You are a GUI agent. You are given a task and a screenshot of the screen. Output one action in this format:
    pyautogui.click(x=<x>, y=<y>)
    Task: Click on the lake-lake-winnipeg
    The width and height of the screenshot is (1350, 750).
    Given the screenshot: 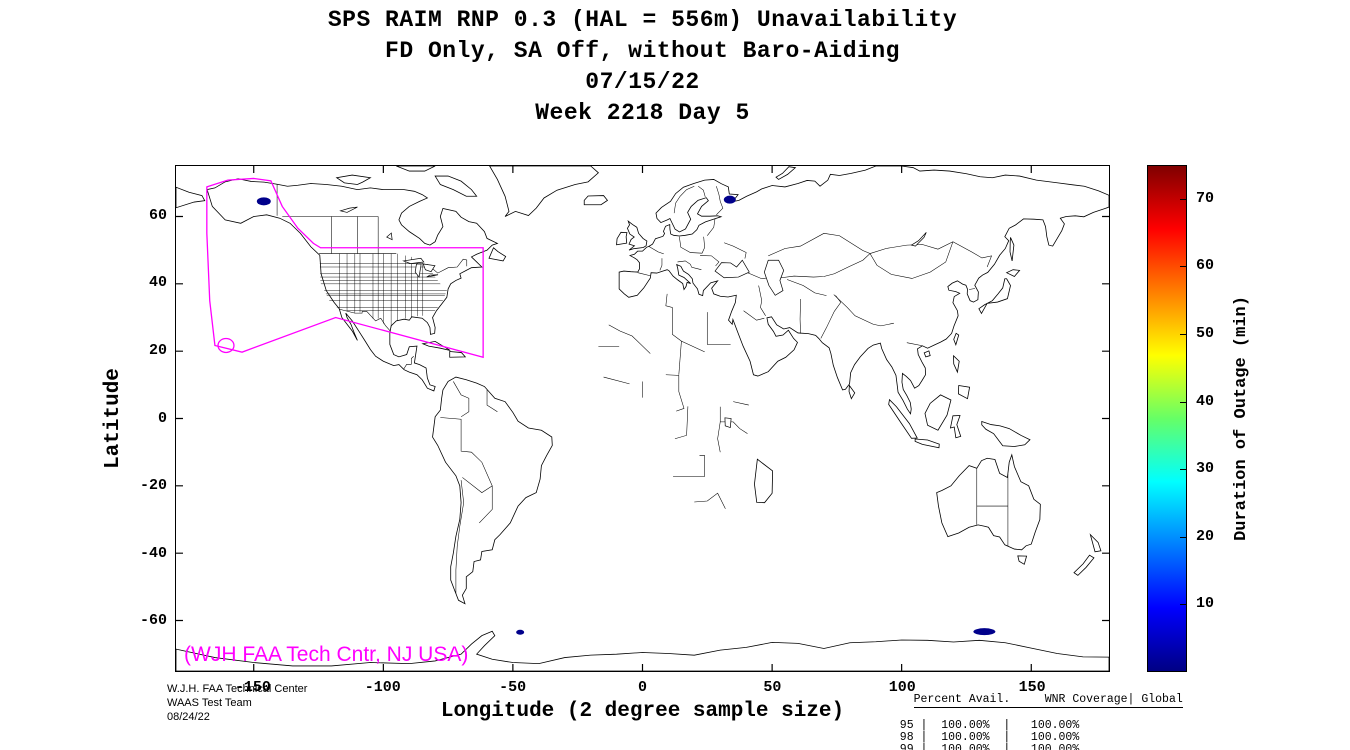 What is the action you would take?
    pyautogui.click(x=389, y=236)
    